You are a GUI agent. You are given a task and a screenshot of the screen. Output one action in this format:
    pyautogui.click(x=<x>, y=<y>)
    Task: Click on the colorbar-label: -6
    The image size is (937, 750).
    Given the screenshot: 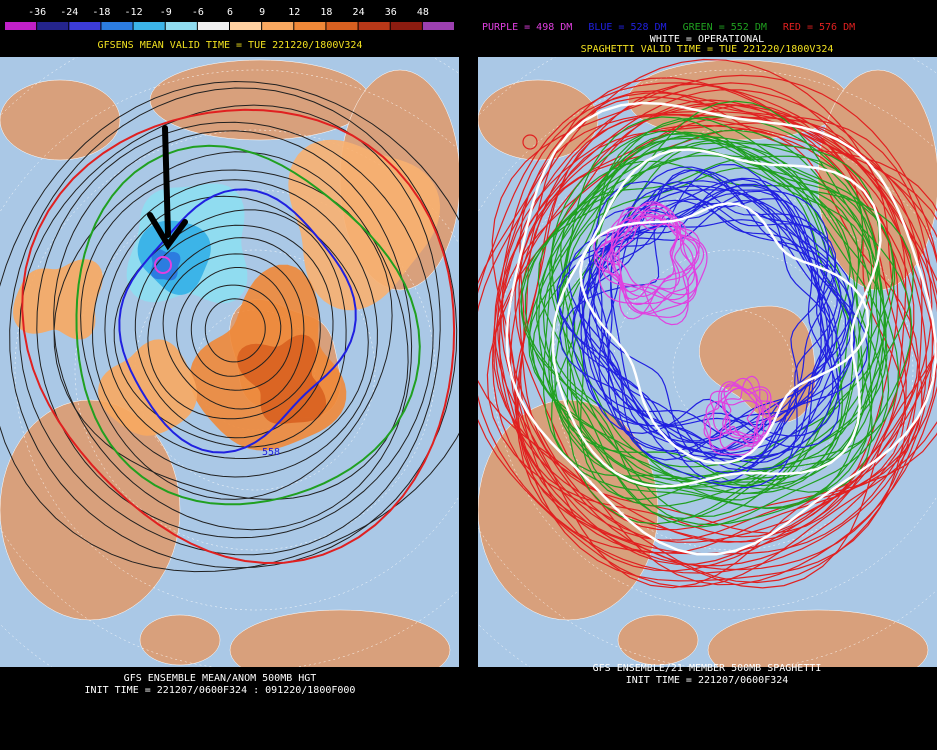 What is the action you would take?
    pyautogui.click(x=198, y=12)
    